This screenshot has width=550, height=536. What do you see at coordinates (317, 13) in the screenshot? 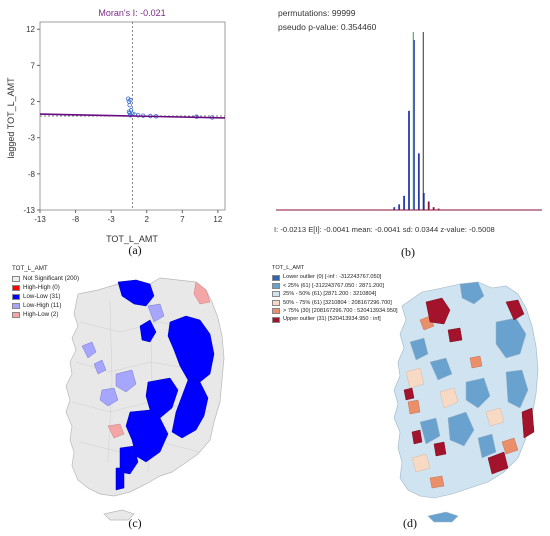
I see `permutations-text: permutations: 99999` at bounding box center [317, 13].